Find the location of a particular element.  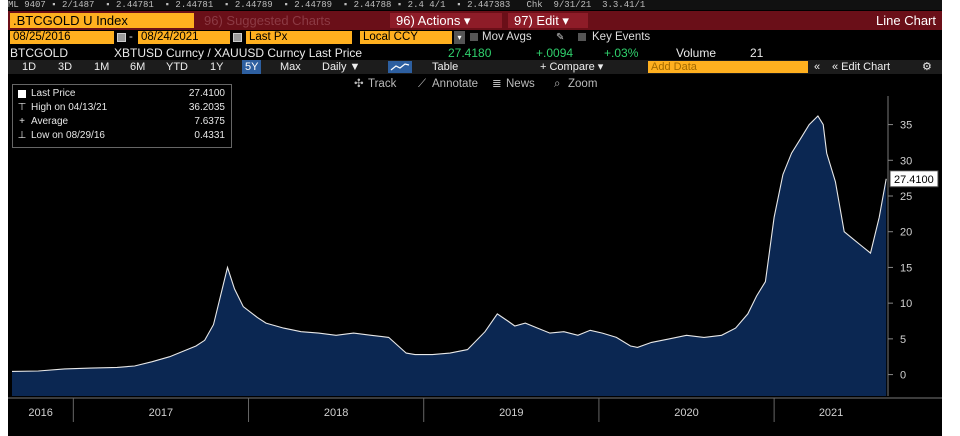

annotate-button: Annotate is located at coordinates (455, 84).